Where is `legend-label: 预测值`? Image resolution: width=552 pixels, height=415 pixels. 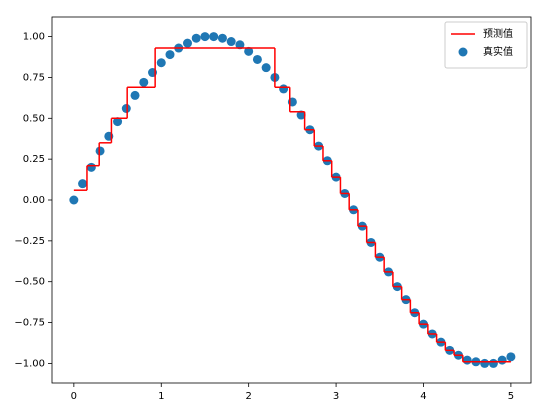
legend-label: 预测值 is located at coordinates (498, 33).